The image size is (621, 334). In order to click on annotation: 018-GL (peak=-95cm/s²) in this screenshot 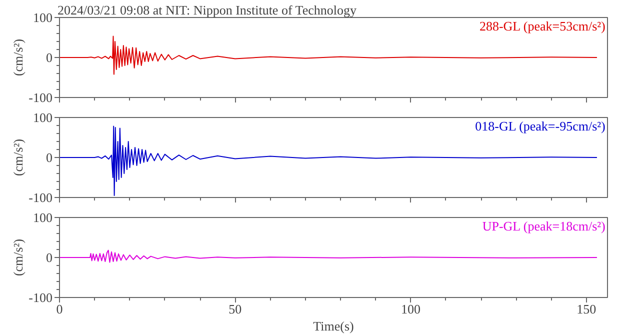, I will do `click(540, 126)`.